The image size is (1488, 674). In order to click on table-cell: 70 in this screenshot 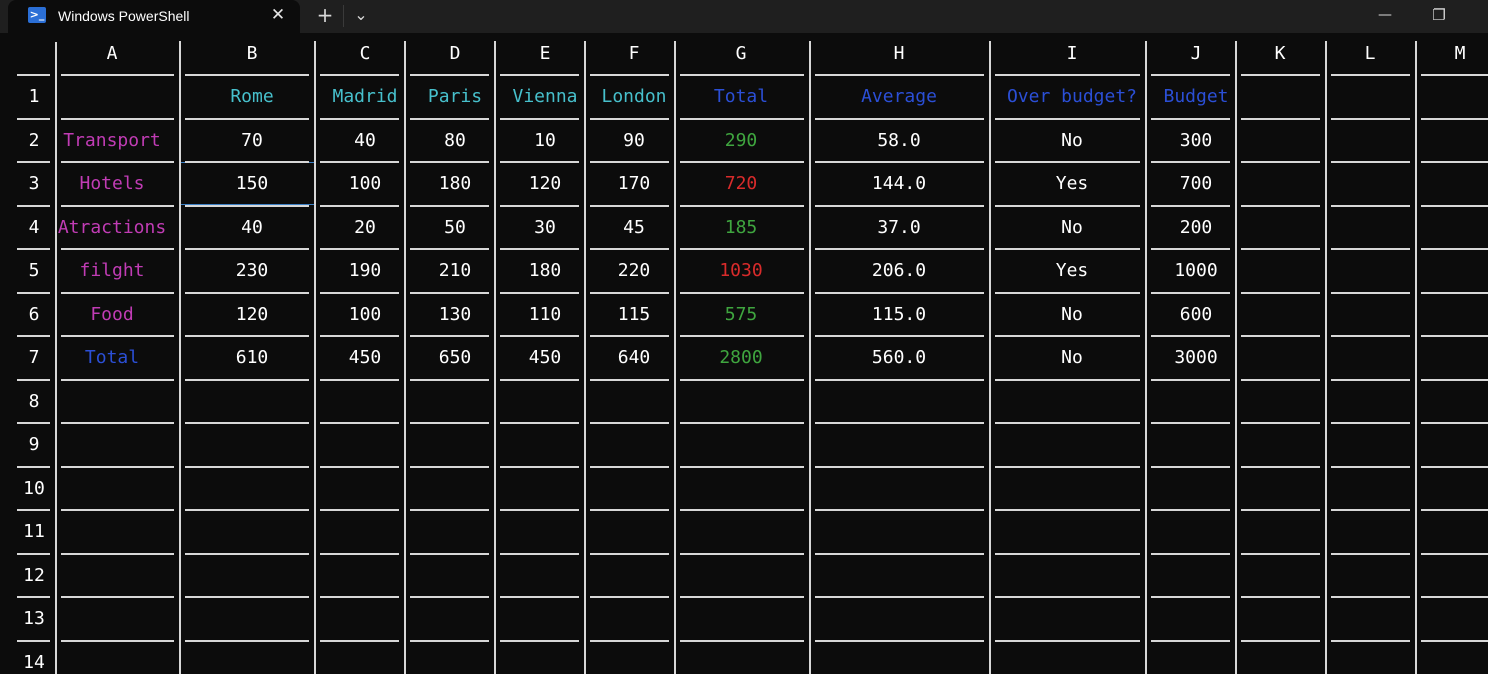, I will do `click(252, 140)`.